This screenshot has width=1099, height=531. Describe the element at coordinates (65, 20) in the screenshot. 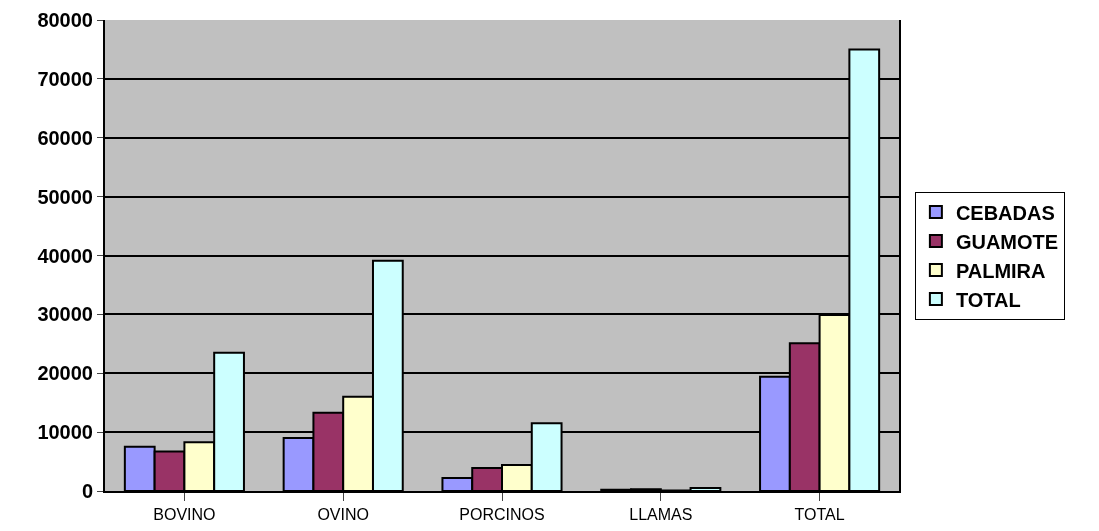

I see `y-tick-label: 80000` at that location.